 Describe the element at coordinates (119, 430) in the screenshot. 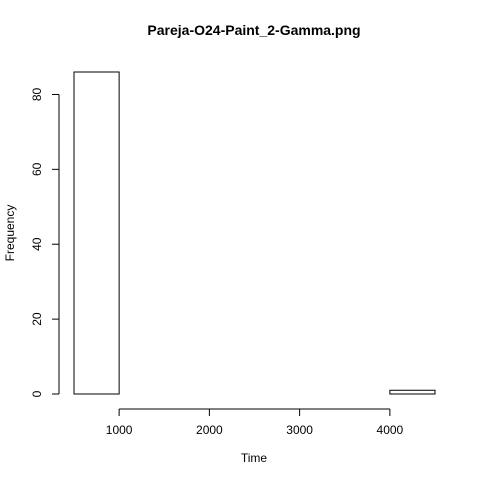

I see `x-tick-label-0: 1000` at that location.